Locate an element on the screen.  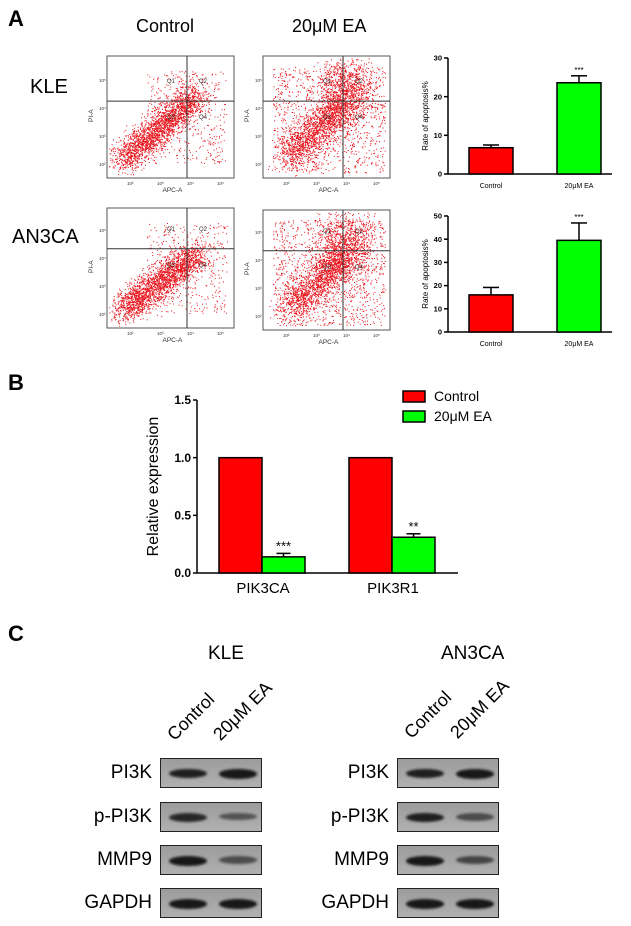
flow-row-label-kle: KLE is located at coordinates (49, 87).